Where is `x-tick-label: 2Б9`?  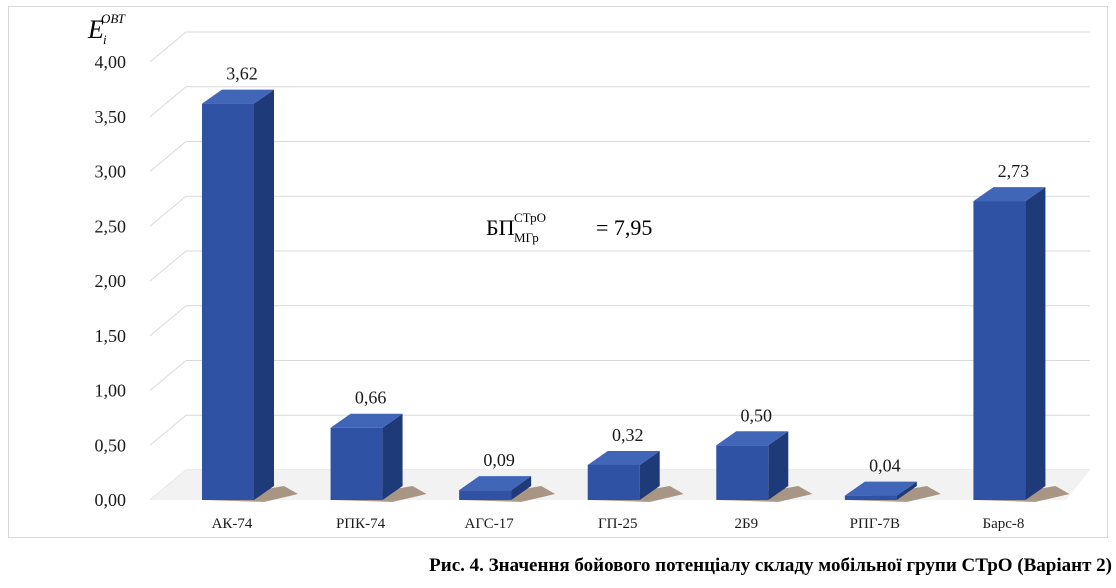
x-tick-label: 2Б9 is located at coordinates (746, 524).